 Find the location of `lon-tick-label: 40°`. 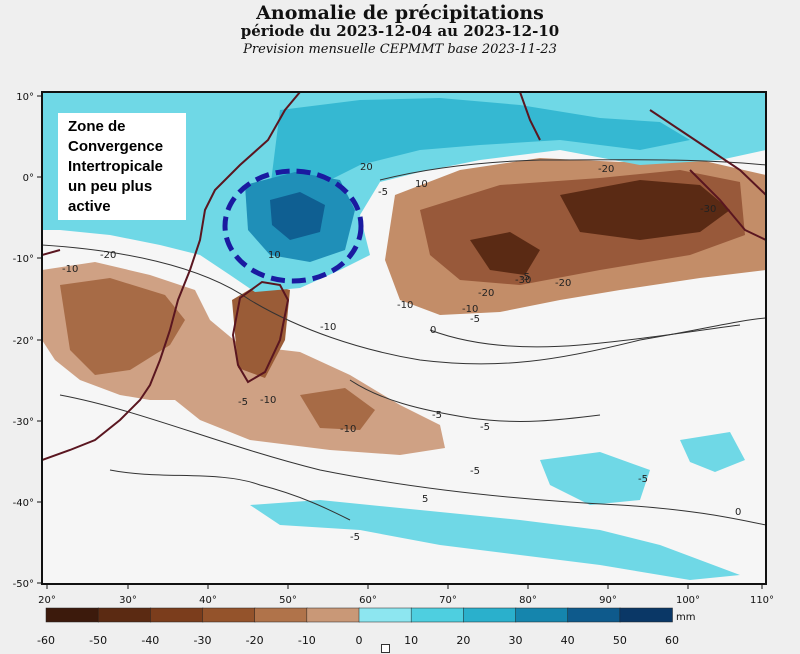

lon-tick-label: 40° is located at coordinates (208, 600).